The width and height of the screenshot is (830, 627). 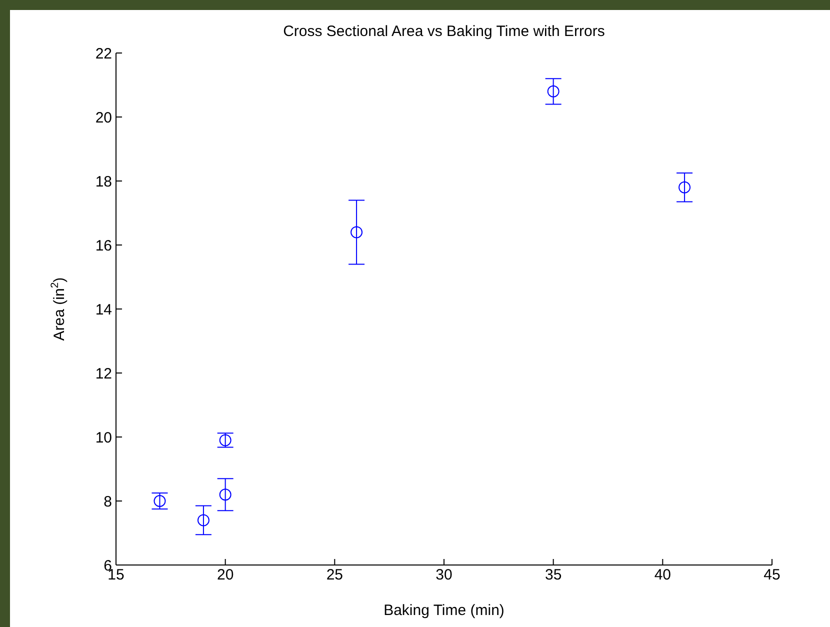 I want to click on x-tick-label: 35, so click(x=553, y=575).